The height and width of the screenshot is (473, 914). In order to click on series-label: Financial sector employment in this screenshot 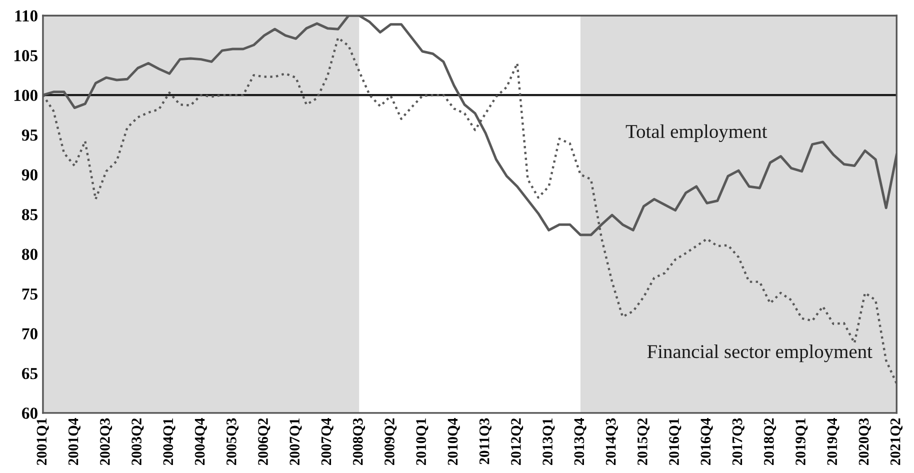, I will do `click(759, 353)`.